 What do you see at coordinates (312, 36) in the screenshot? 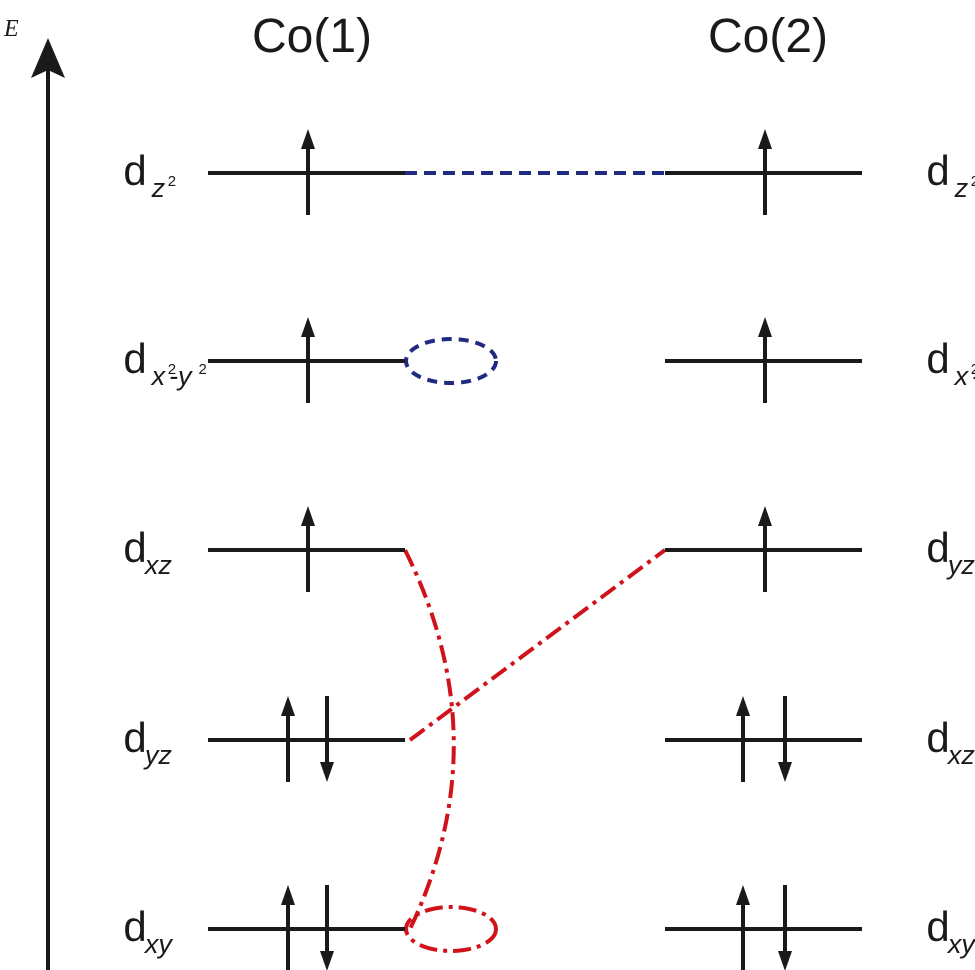
I see `column-title: Co(1)` at bounding box center [312, 36].